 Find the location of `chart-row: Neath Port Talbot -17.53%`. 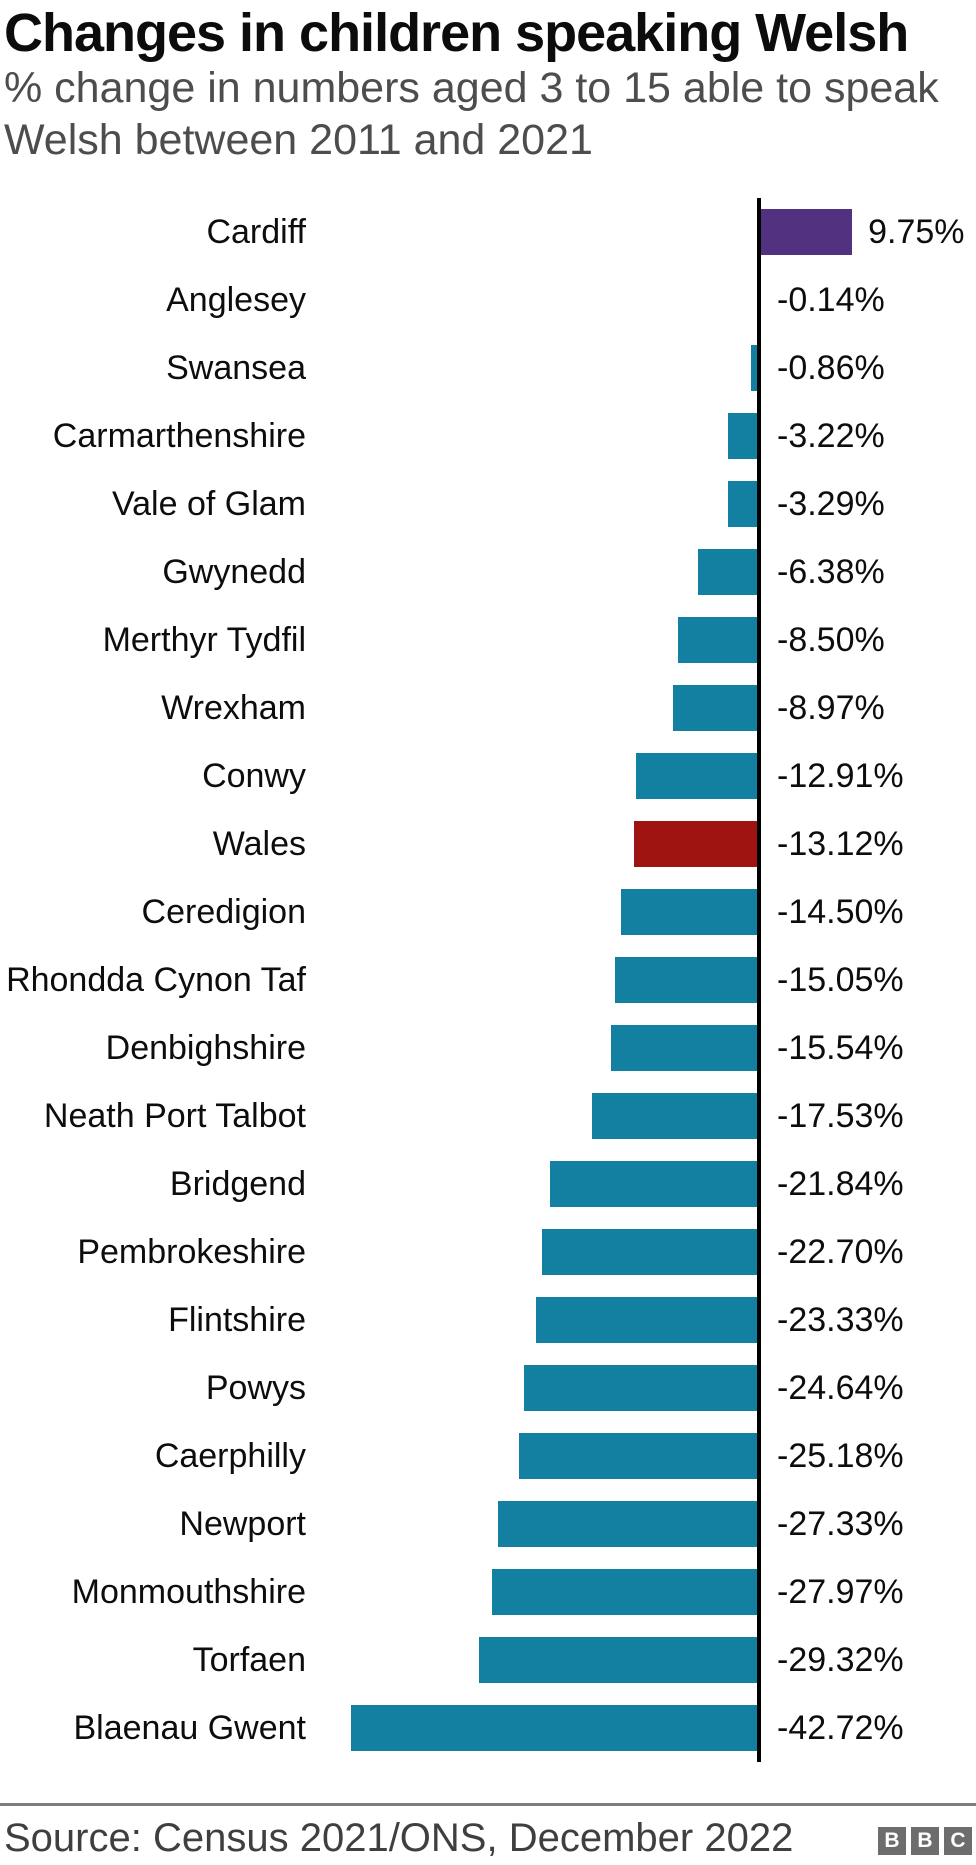

chart-row: Neath Port Talbot -17.53% is located at coordinates (488, 1116).